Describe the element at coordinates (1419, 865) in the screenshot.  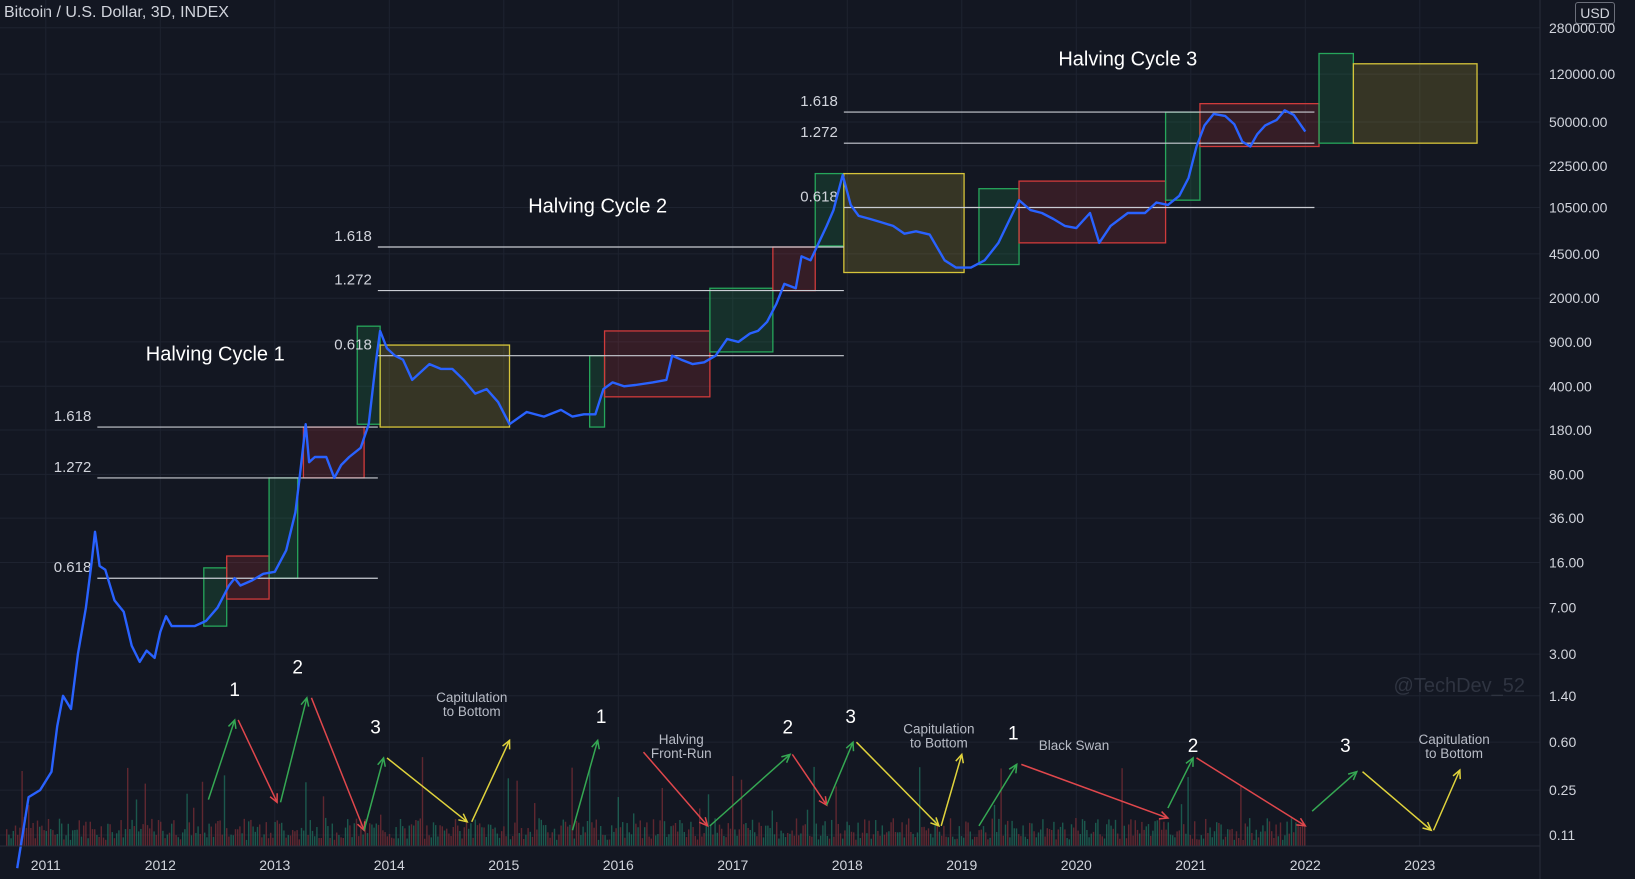
I see `x-tick-label: 2023` at that location.